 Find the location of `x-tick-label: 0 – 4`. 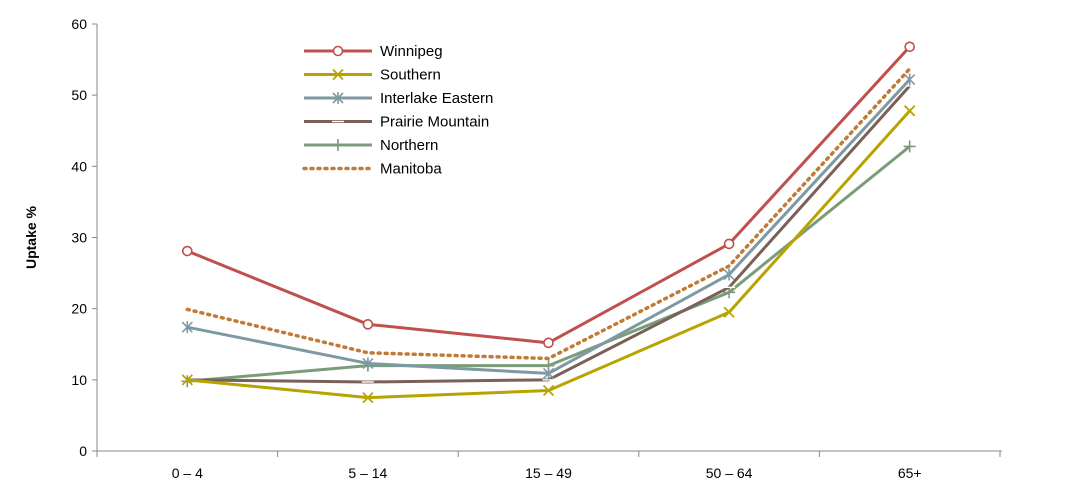

x-tick-label: 0 – 4 is located at coordinates (187, 473).